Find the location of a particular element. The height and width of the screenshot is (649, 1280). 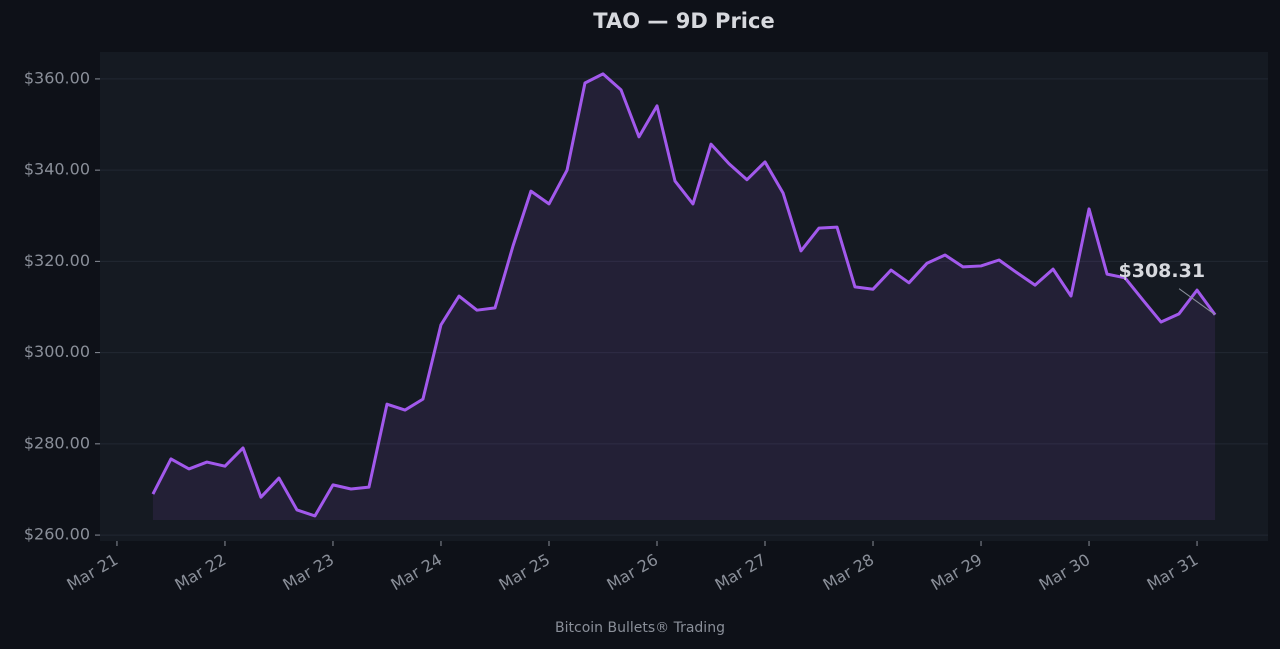

annotation-arrow is located at coordinates (1197, 302).